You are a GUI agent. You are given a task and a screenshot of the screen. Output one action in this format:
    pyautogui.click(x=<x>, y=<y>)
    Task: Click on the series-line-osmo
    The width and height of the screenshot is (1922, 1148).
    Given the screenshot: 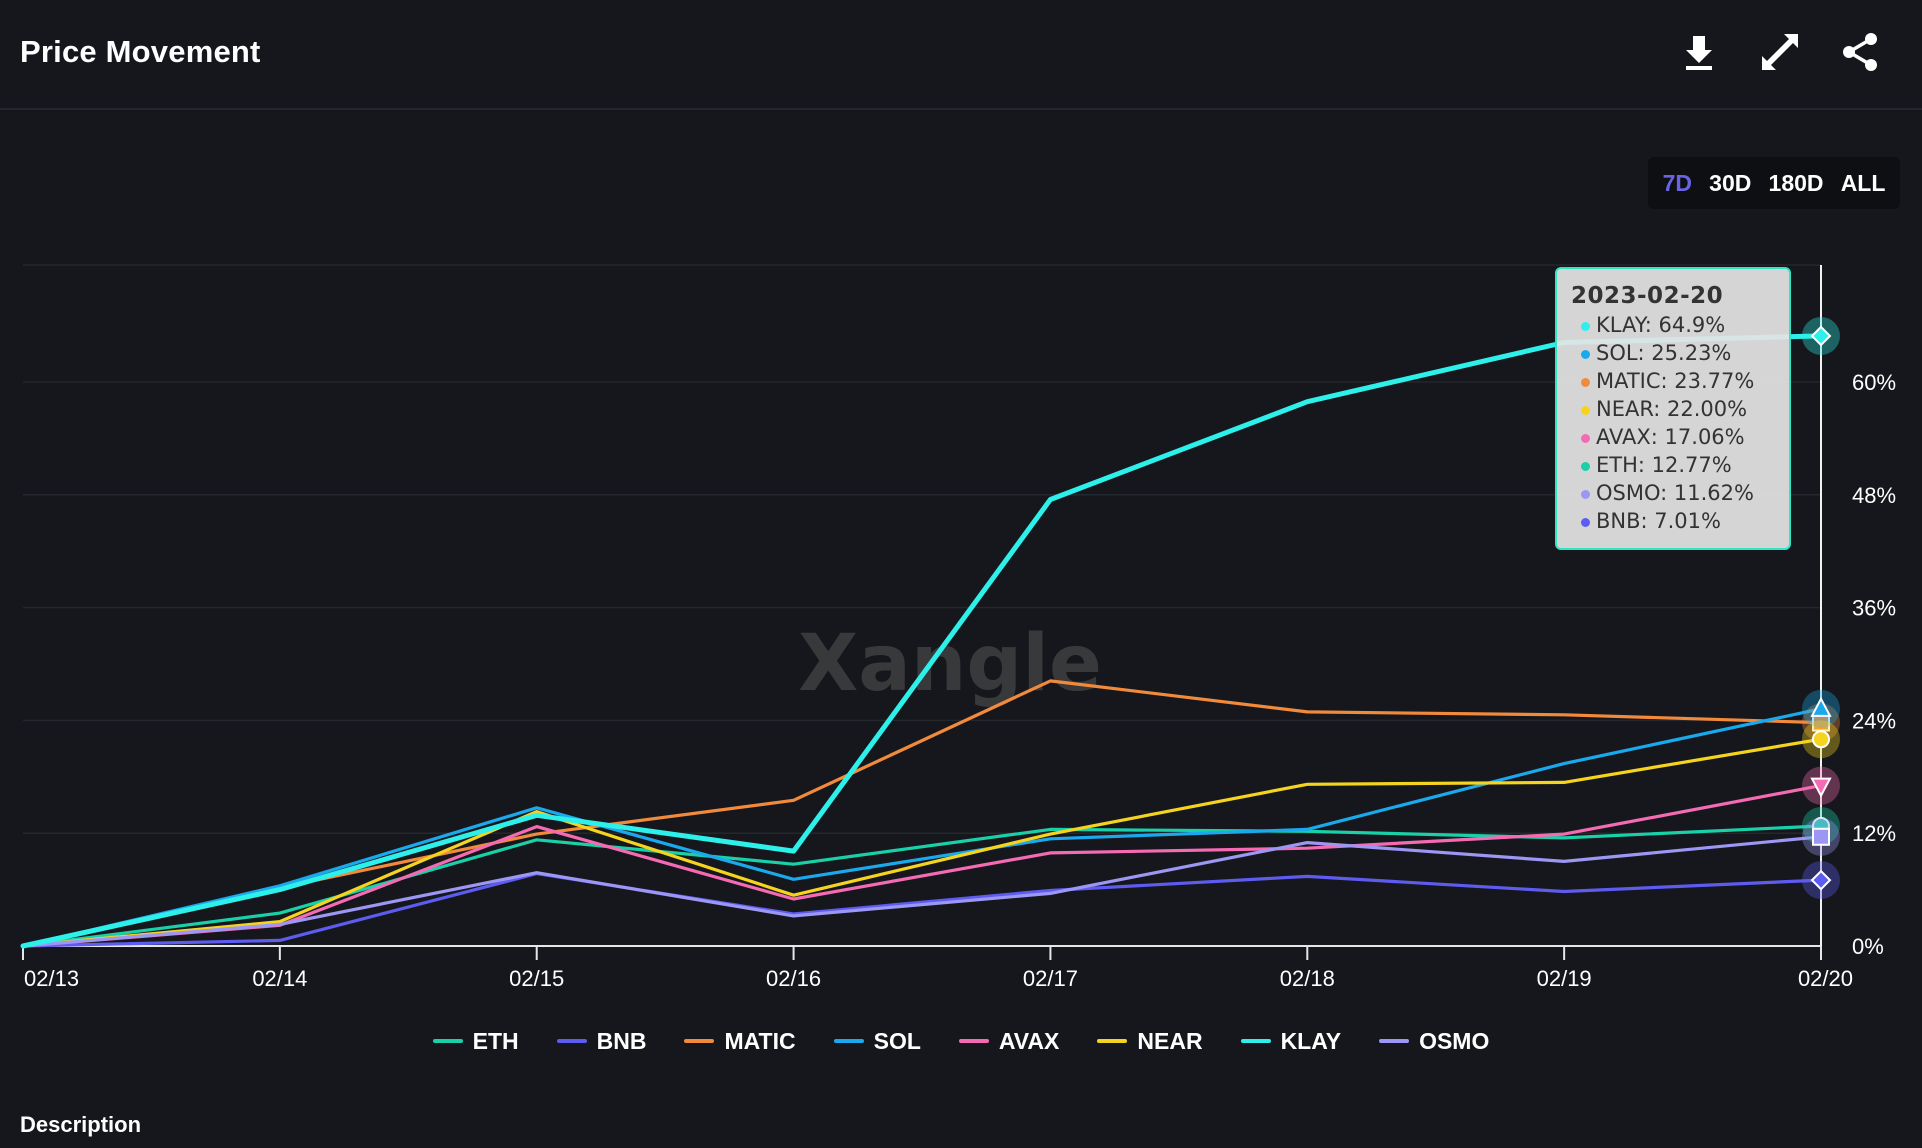 What is the action you would take?
    pyautogui.click(x=922, y=891)
    